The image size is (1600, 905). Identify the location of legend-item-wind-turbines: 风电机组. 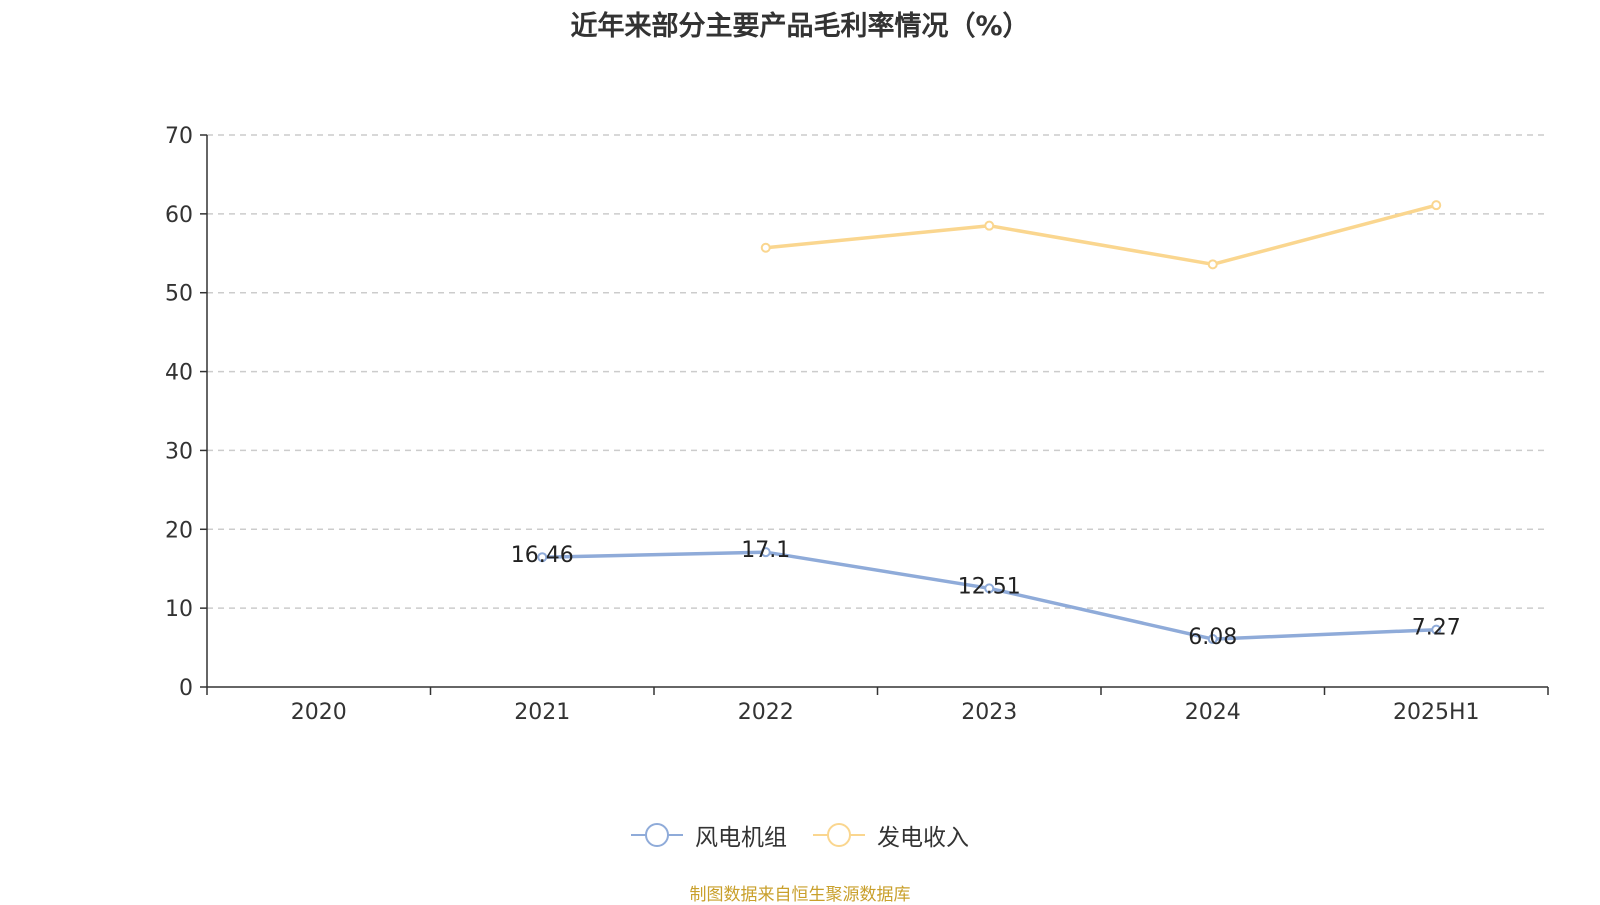
(709, 835).